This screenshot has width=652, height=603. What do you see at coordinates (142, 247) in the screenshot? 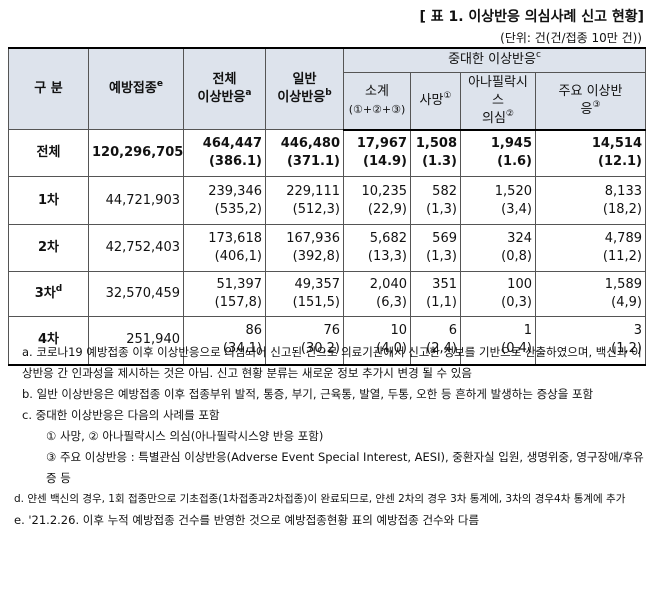
I see `cell-text: 42,752,403` at bounding box center [142, 247].